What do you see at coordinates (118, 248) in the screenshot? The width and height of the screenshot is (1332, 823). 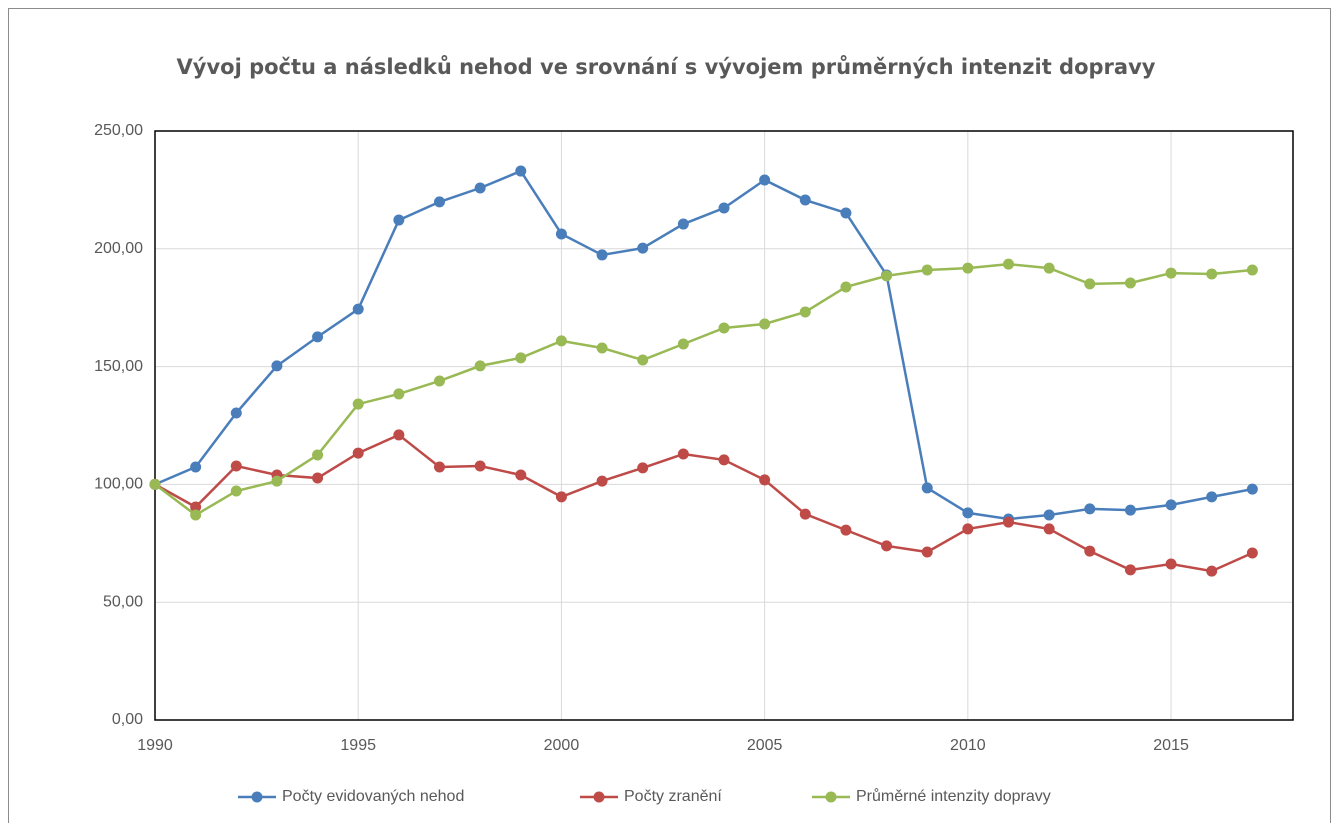 I see `y-tick-label: 200,00` at bounding box center [118, 248].